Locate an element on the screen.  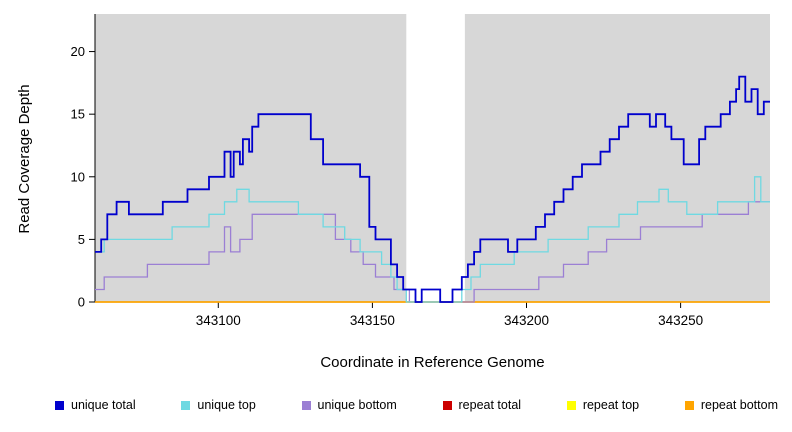
svg-text: 5 is located at coordinates (81, 239).